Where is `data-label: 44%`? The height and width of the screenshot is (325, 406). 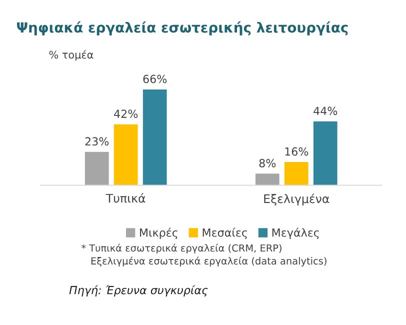
data-label: 44% is located at coordinates (326, 111).